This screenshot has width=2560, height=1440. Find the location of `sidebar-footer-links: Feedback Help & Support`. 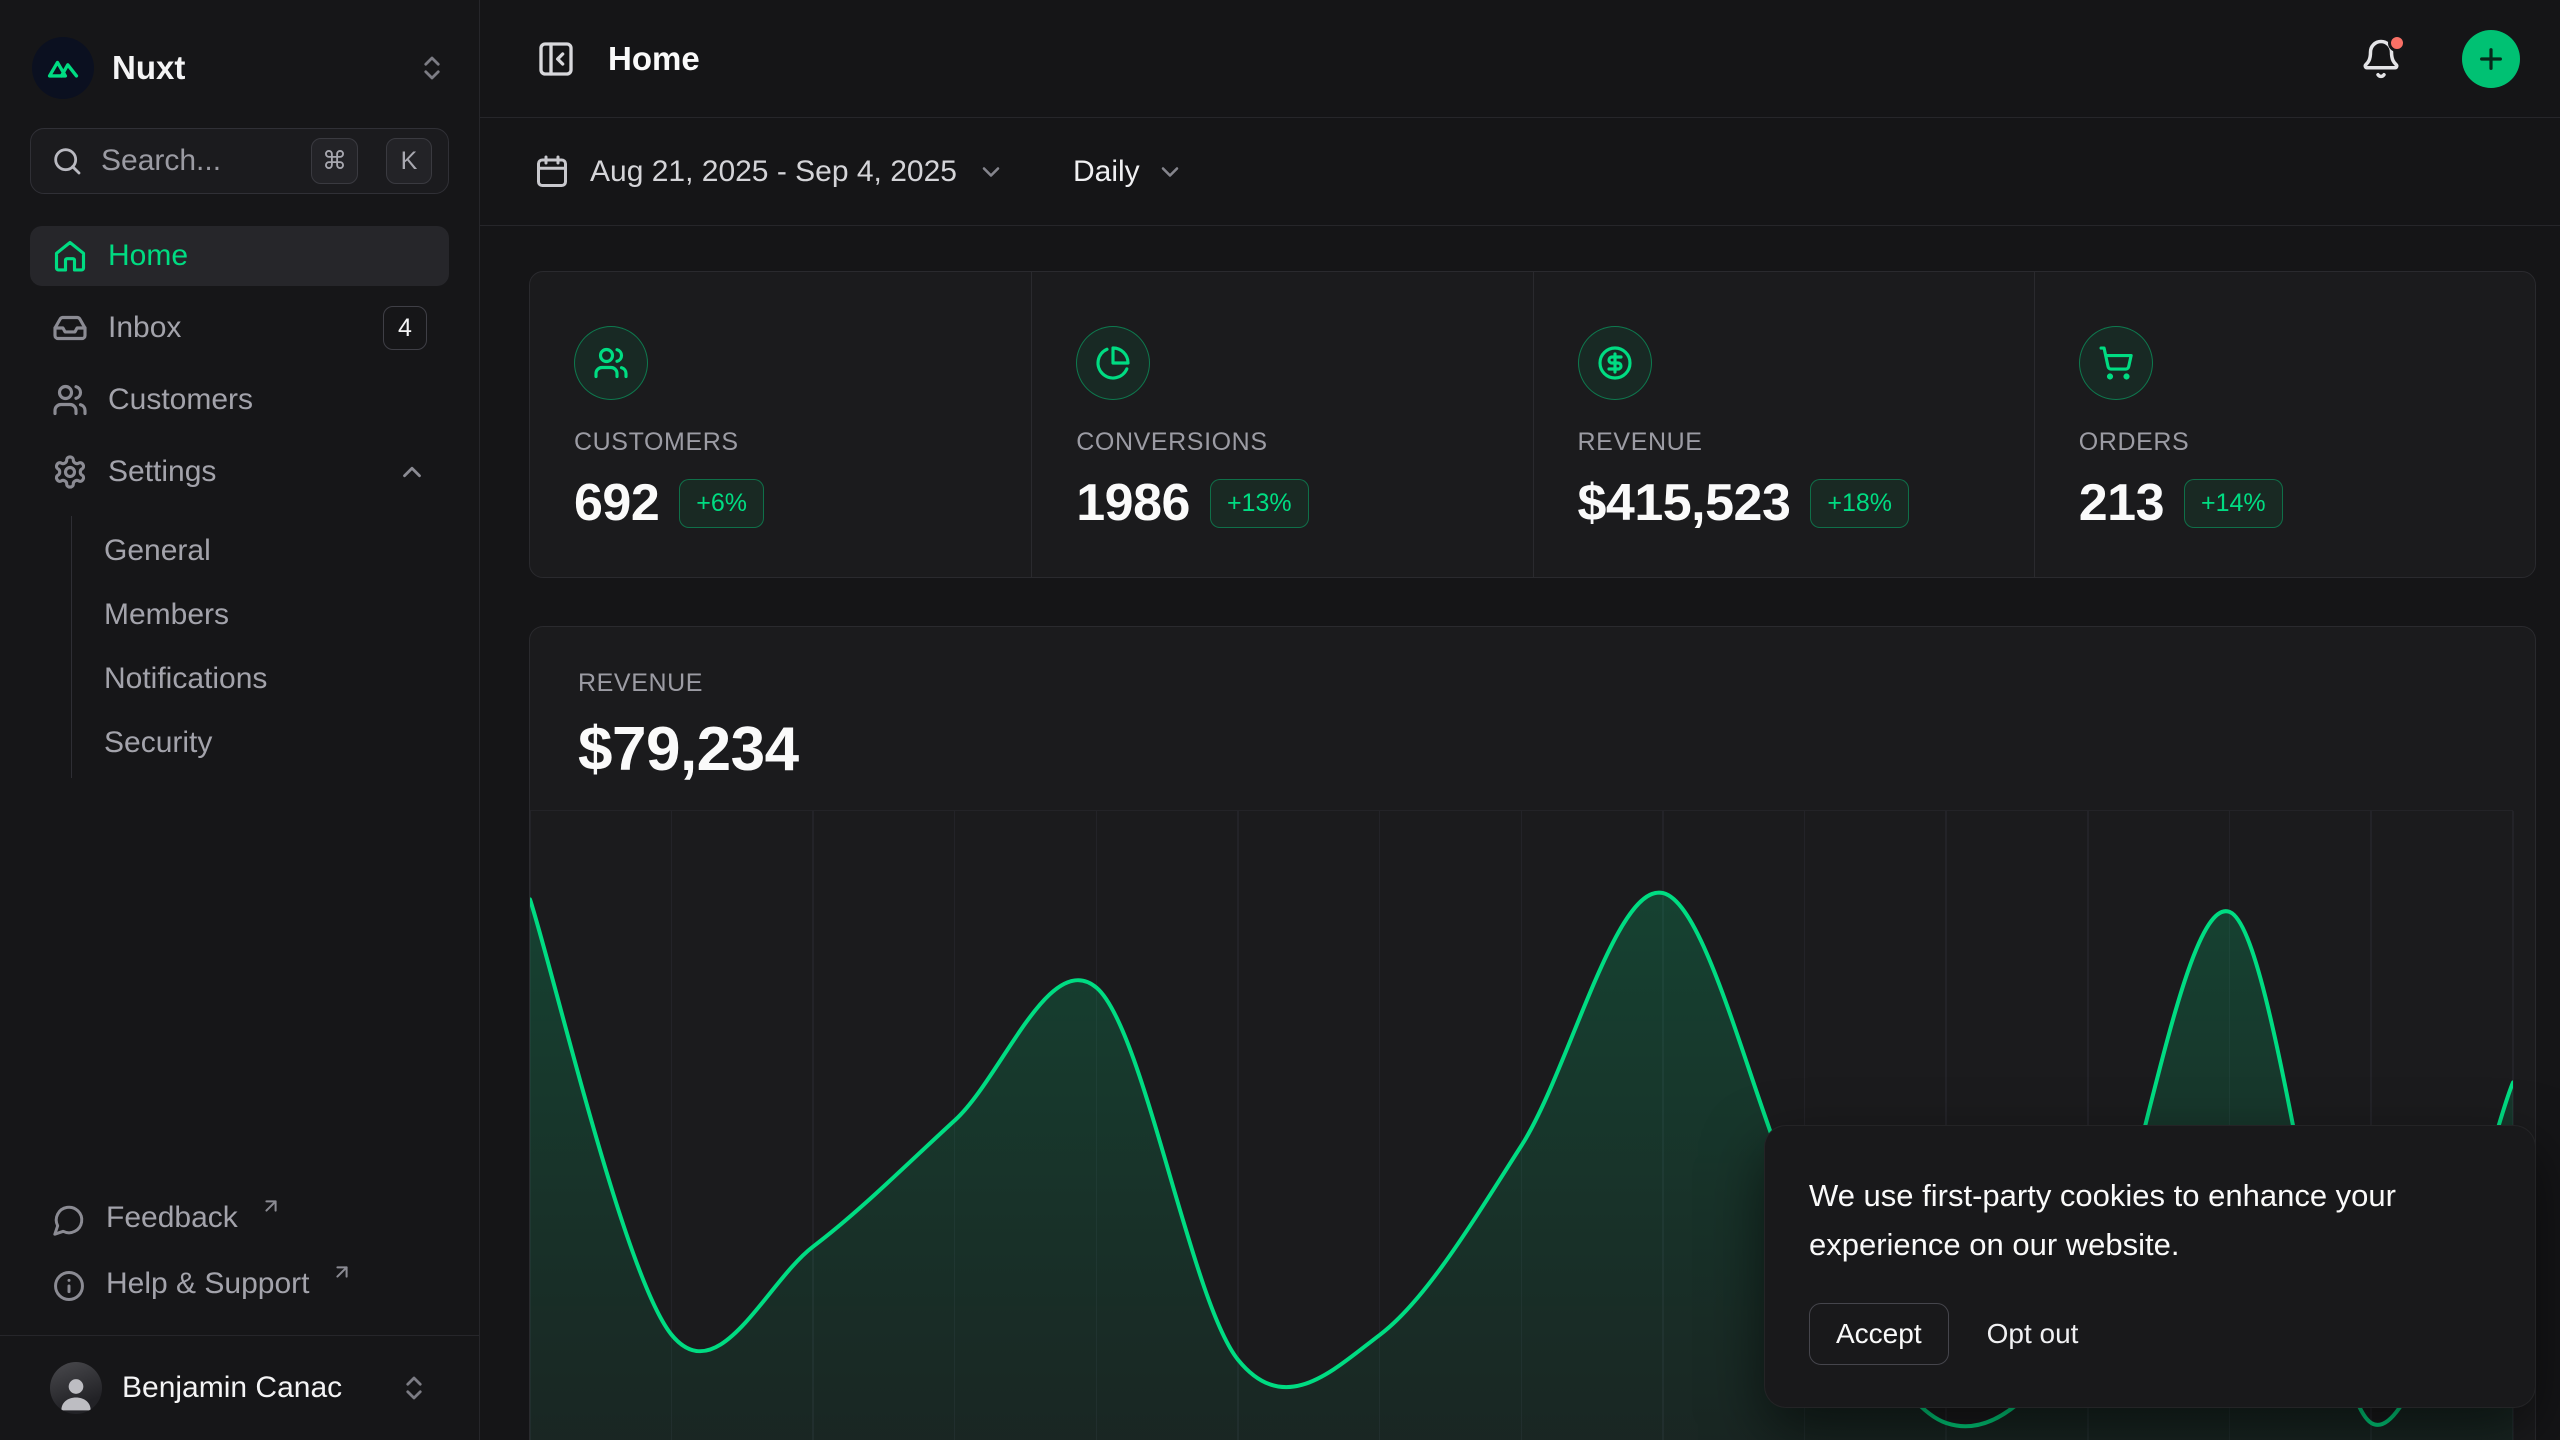

sidebar-footer-links: Feedback Help & Support is located at coordinates (239, 1252).